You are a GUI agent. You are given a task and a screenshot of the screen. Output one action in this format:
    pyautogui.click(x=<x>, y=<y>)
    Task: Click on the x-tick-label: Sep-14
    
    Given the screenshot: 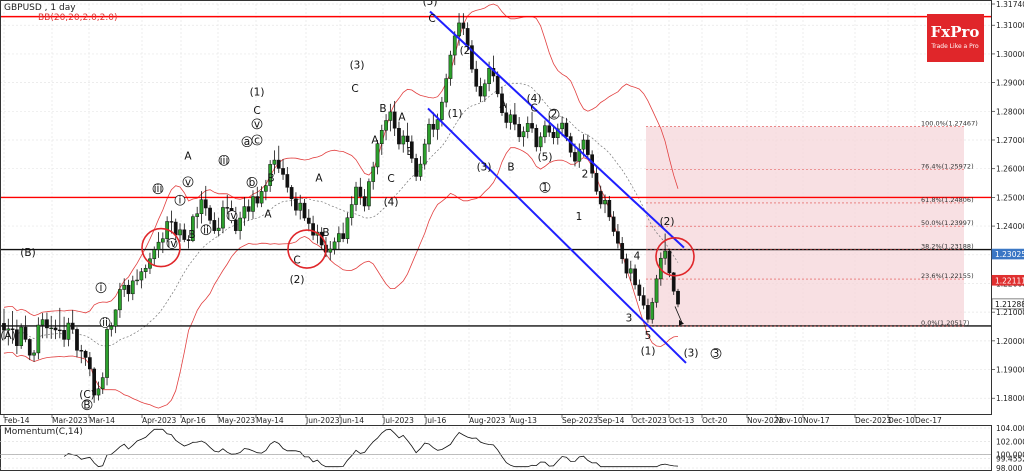 What is the action you would take?
    pyautogui.click(x=611, y=420)
    